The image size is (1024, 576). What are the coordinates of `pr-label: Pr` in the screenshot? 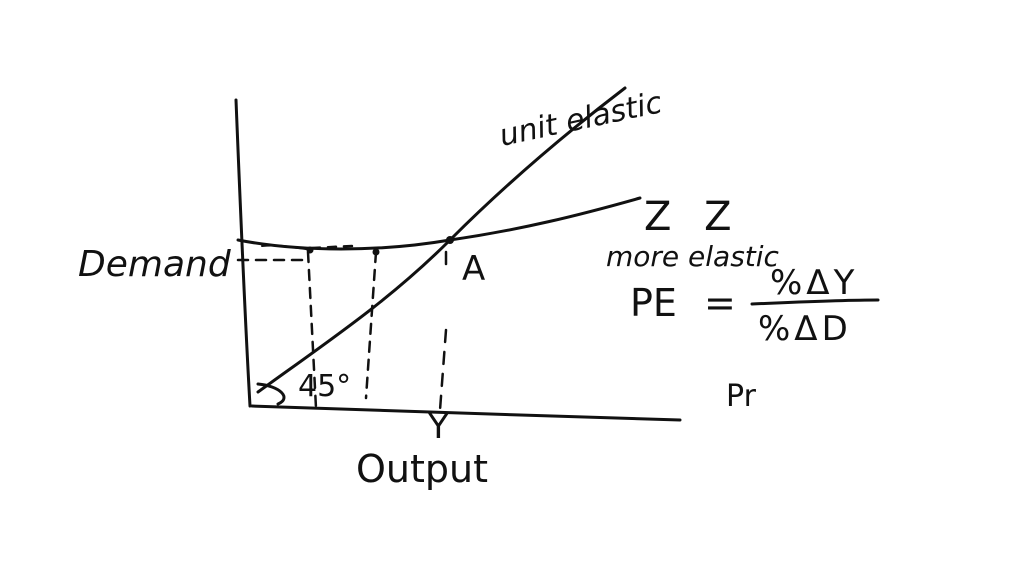 It's located at (741, 396).